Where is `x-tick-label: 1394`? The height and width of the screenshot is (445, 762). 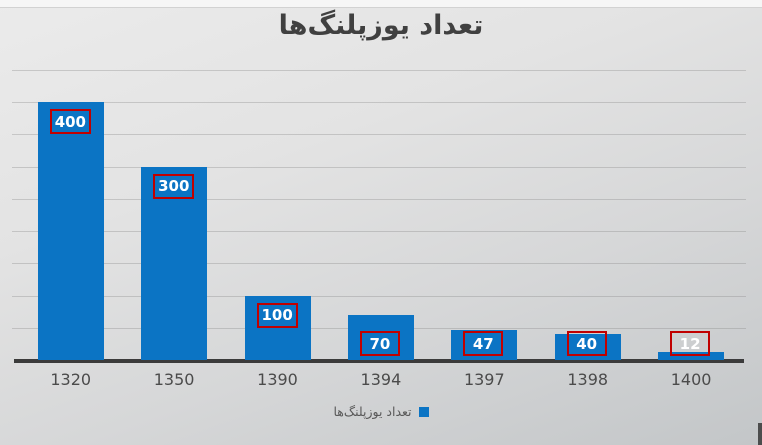
x-tick-label: 1394 is located at coordinates (381, 379).